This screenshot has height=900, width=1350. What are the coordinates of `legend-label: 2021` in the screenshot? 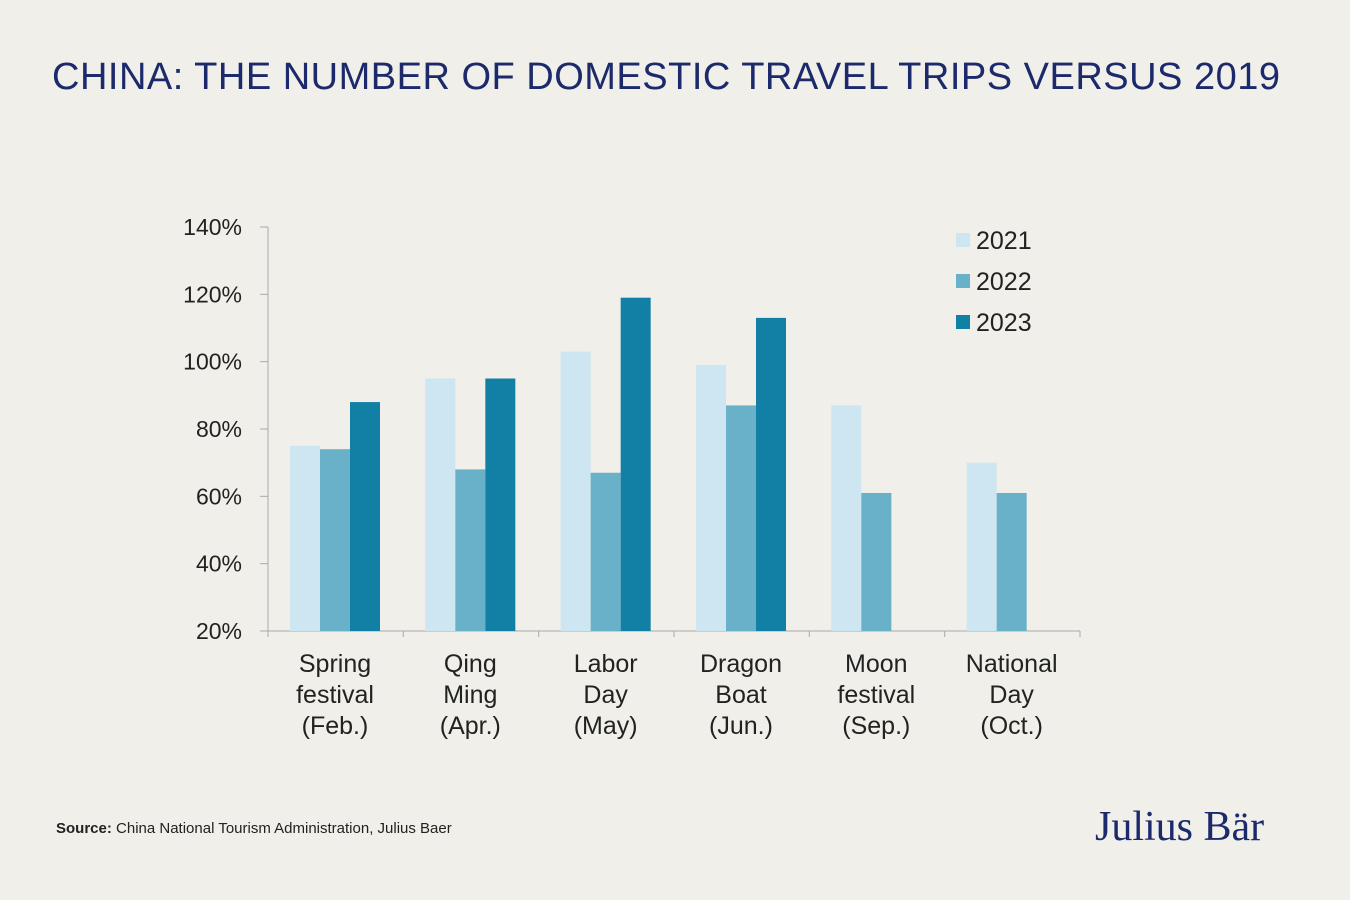 It's located at (1004, 241).